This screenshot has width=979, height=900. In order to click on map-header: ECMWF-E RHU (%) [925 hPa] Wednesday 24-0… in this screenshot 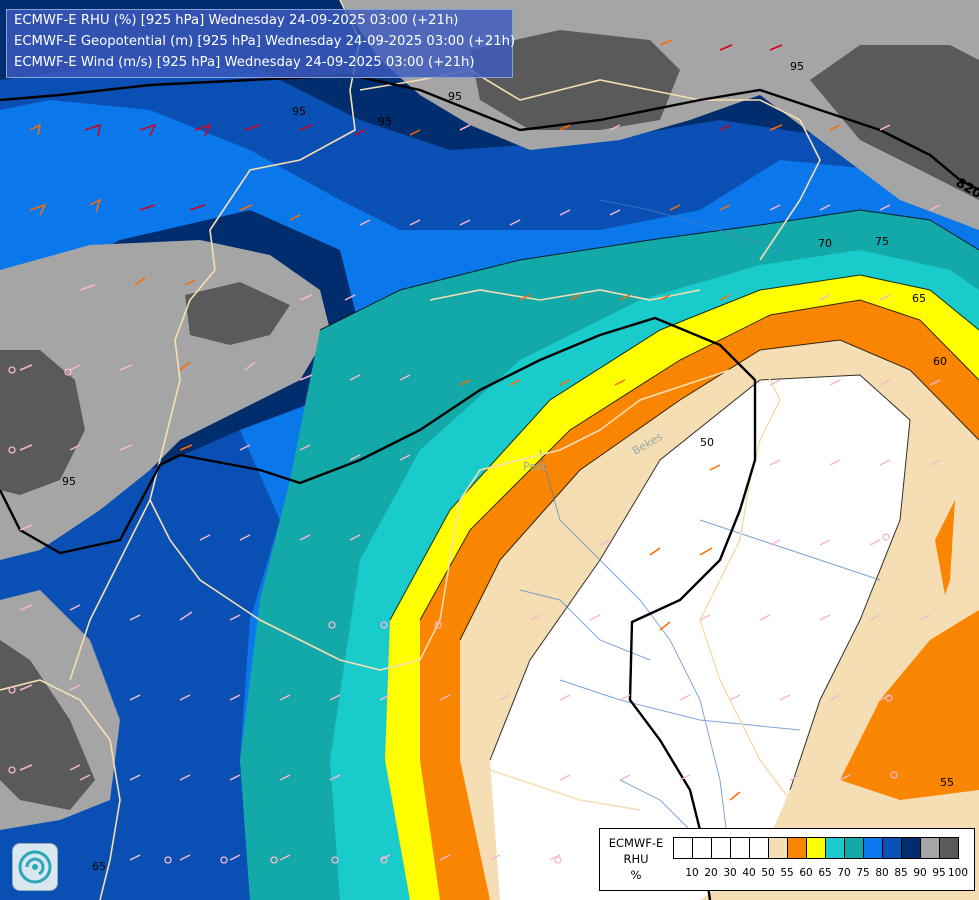, I will do `click(261, 43)`.